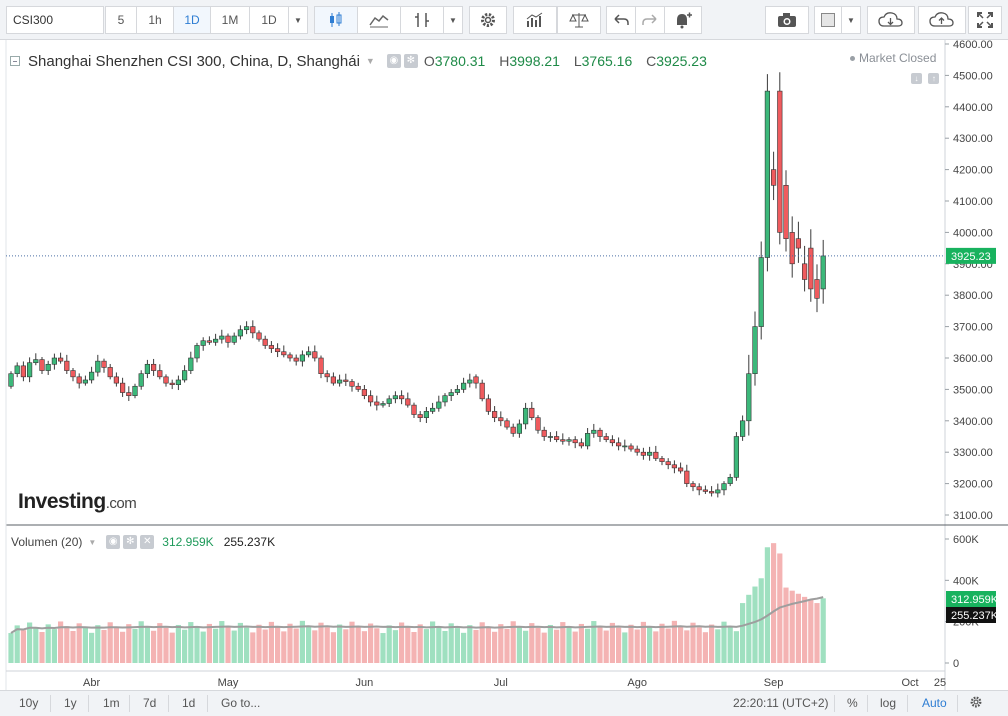 The width and height of the screenshot is (1008, 716). Describe the element at coordinates (888, 703) in the screenshot. I see `log-toggle: log` at that location.